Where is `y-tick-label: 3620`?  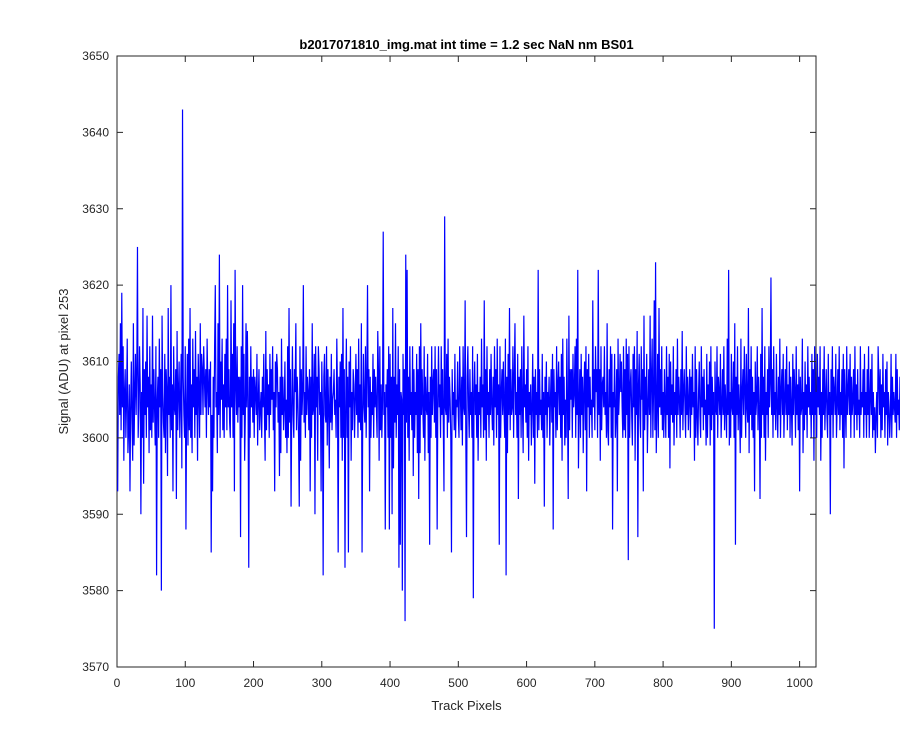 y-tick-label: 3620 is located at coordinates (95, 285).